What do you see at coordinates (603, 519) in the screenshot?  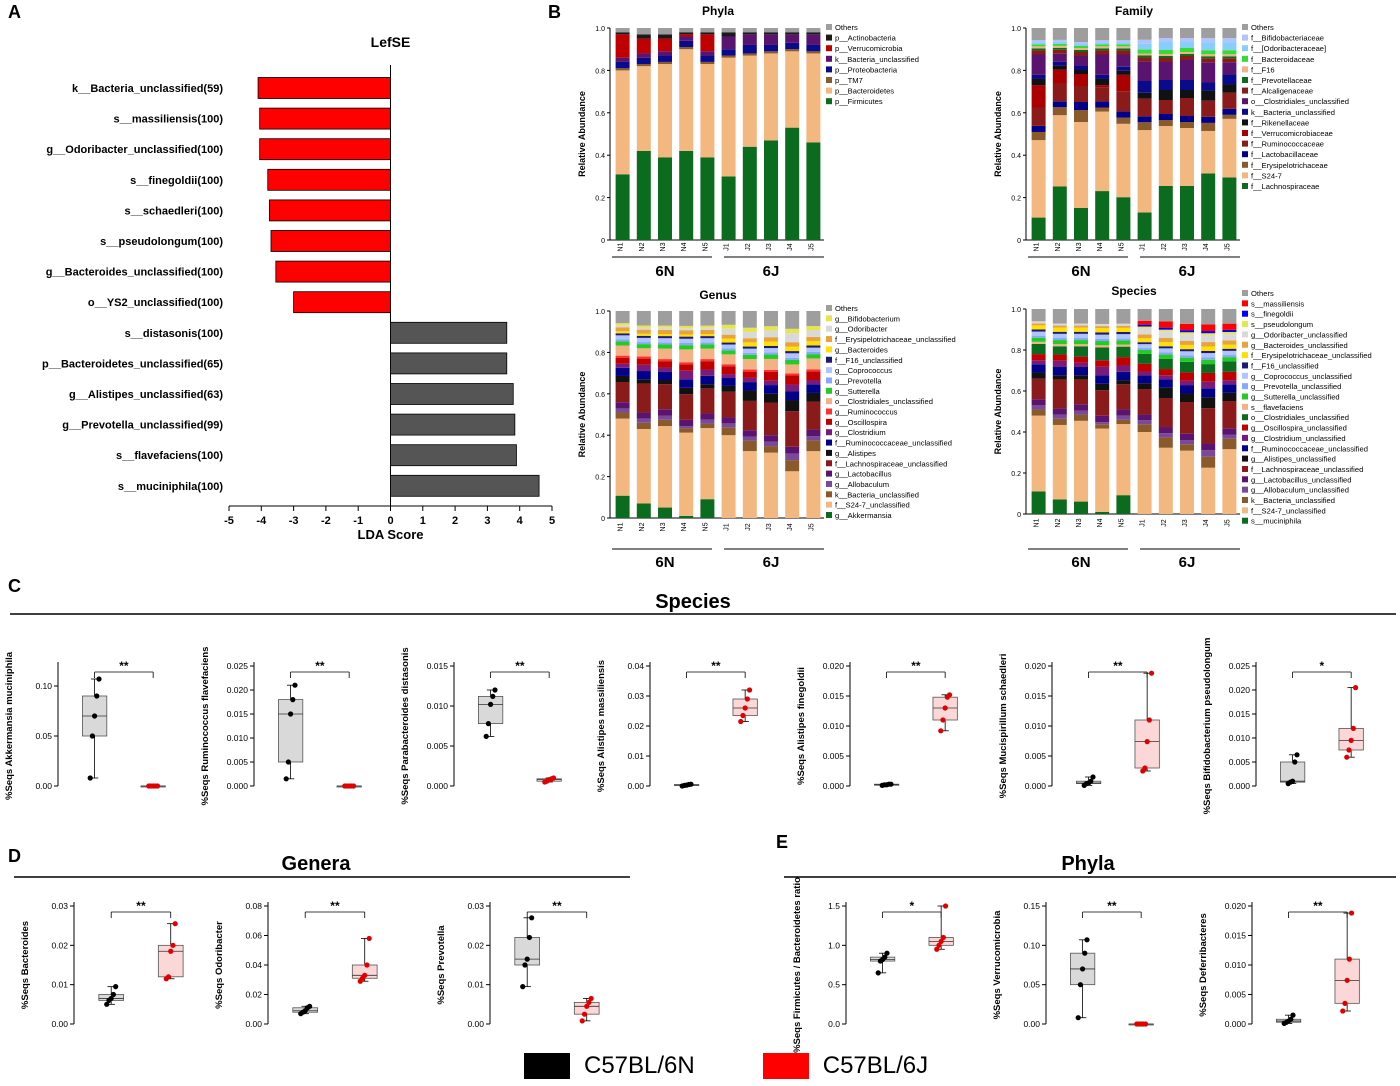 I see `stacked-y-tick-label: 0` at bounding box center [603, 519].